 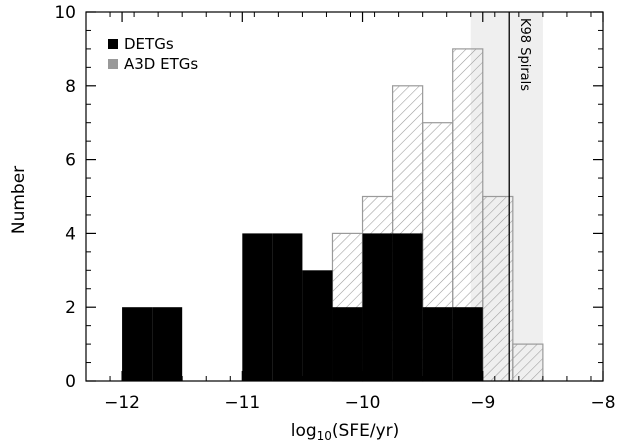 What do you see at coordinates (365, 431) in the screenshot?
I see `x-axis-label-rest: (SFE/yr)` at bounding box center [365, 431].